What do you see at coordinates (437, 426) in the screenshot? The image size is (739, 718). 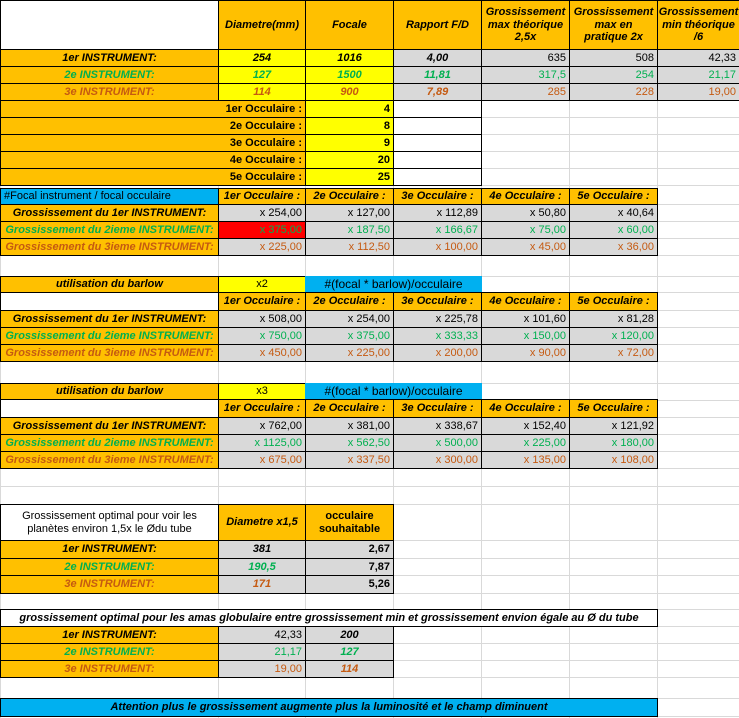 I see `magnification-cell: x 338,67` at bounding box center [437, 426].